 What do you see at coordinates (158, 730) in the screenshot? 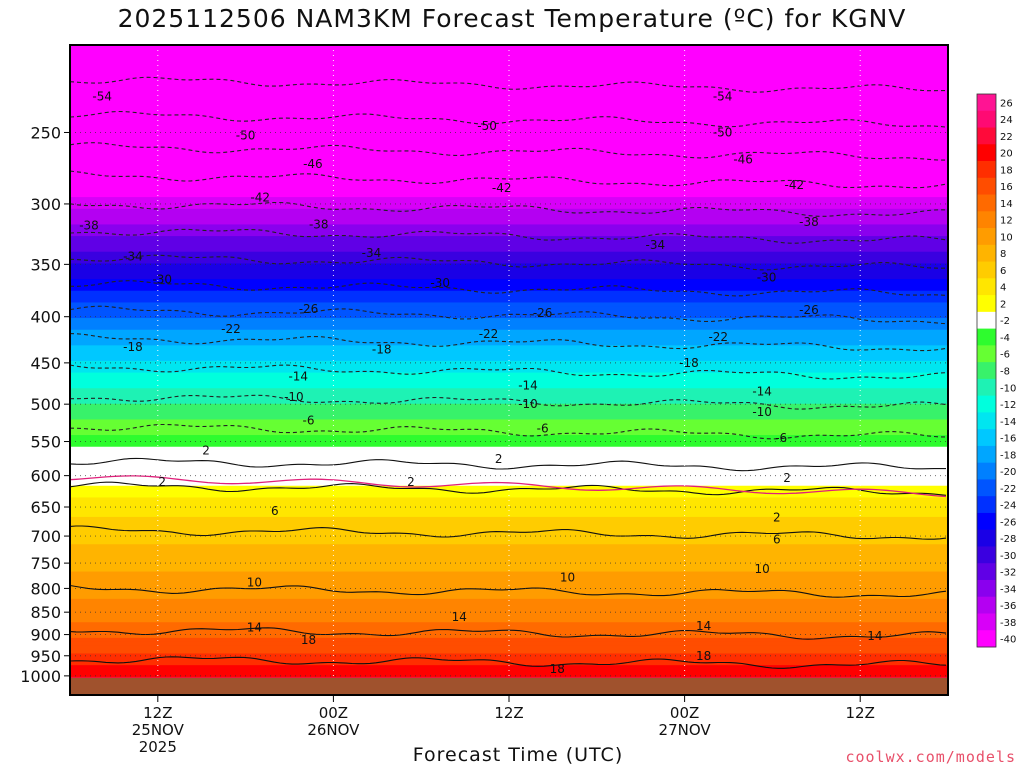
I see `x-tick-label: 25NOV` at bounding box center [158, 730].